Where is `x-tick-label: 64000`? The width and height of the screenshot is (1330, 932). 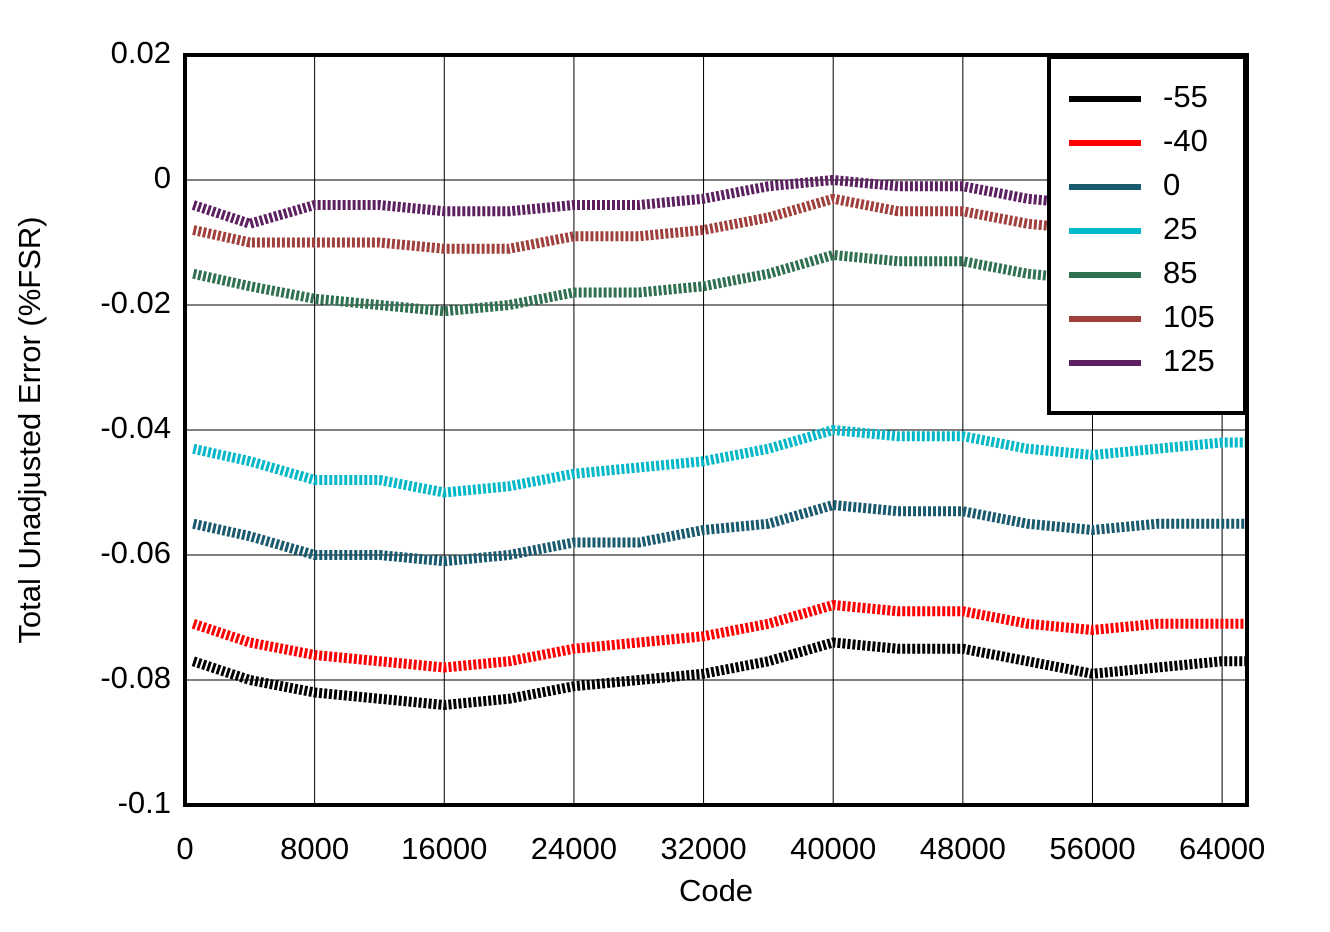
x-tick-label: 64000 is located at coordinates (1222, 848).